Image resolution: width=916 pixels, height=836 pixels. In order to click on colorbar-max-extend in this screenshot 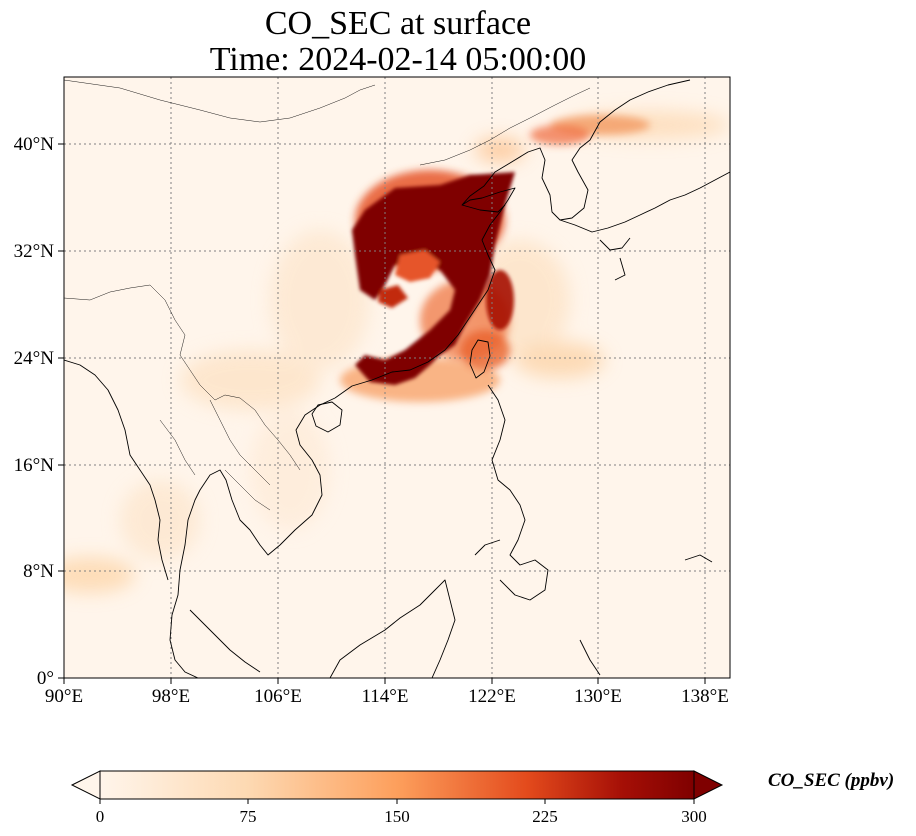, I will do `click(708, 785)`.